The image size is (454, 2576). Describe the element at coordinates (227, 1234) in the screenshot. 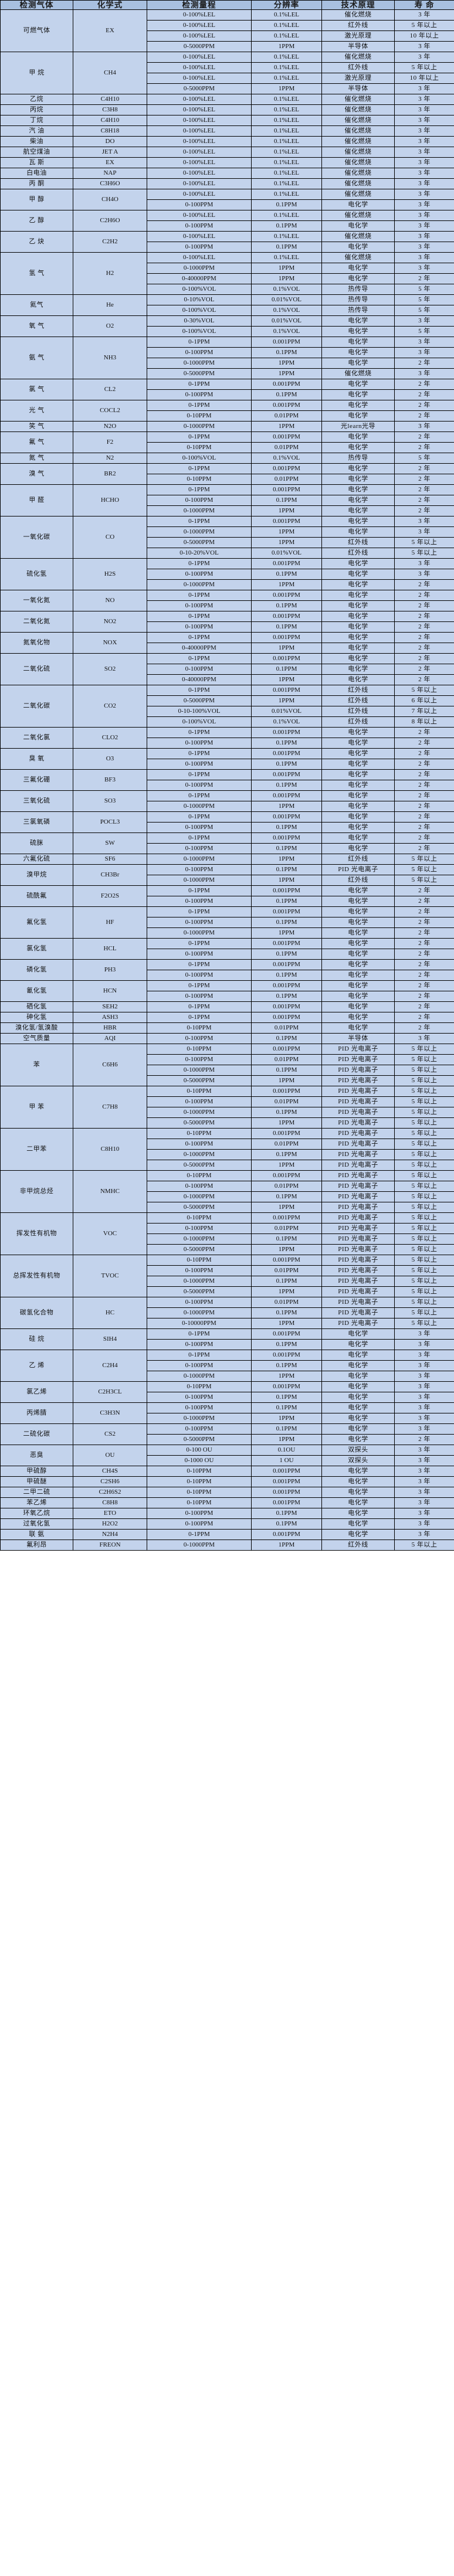

I see `table-row: 挥发性有机物 VOC 0-10PPM 0.001PPM PID 光电离子 5 年以上` at that location.